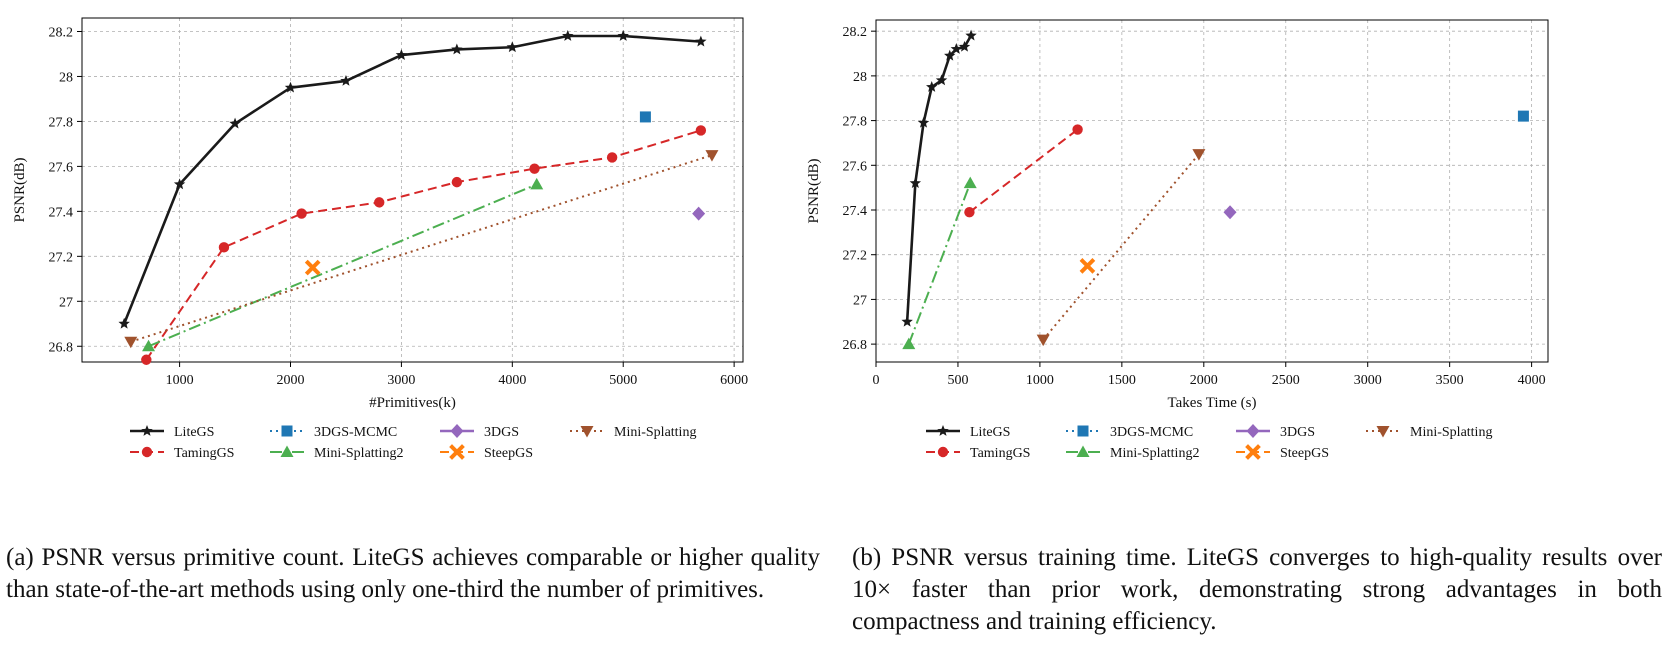 The height and width of the screenshot is (659, 1667). Describe the element at coordinates (1040, 380) in the screenshot. I see `x-tick-label: 1000` at that location.